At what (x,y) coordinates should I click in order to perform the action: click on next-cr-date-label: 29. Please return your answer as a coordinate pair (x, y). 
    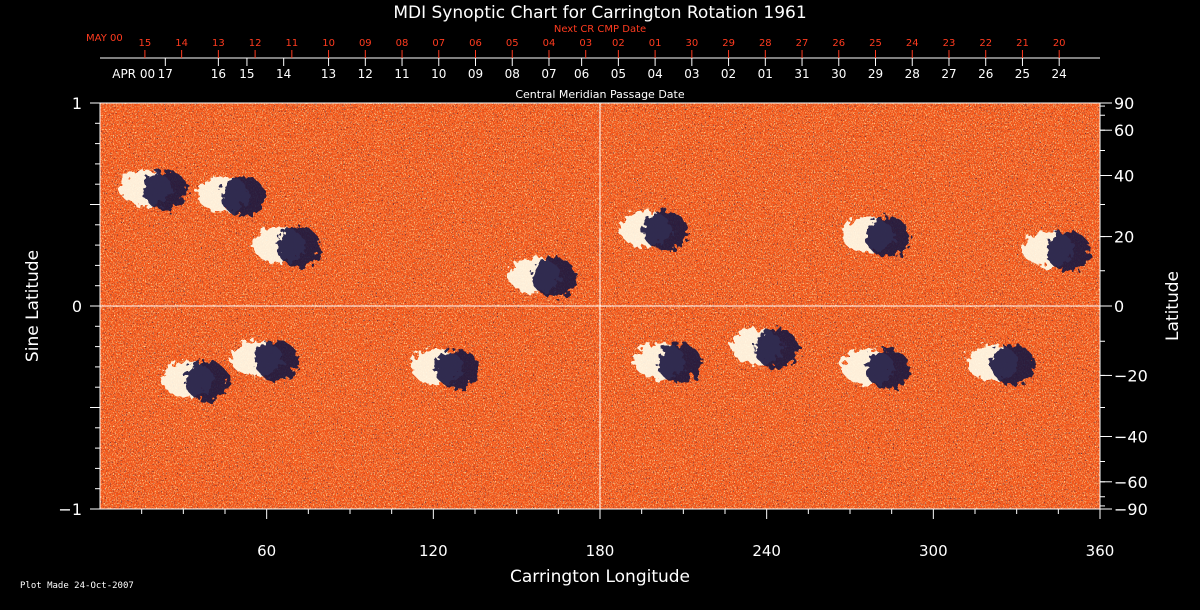
    Looking at the image, I should click on (728, 43).